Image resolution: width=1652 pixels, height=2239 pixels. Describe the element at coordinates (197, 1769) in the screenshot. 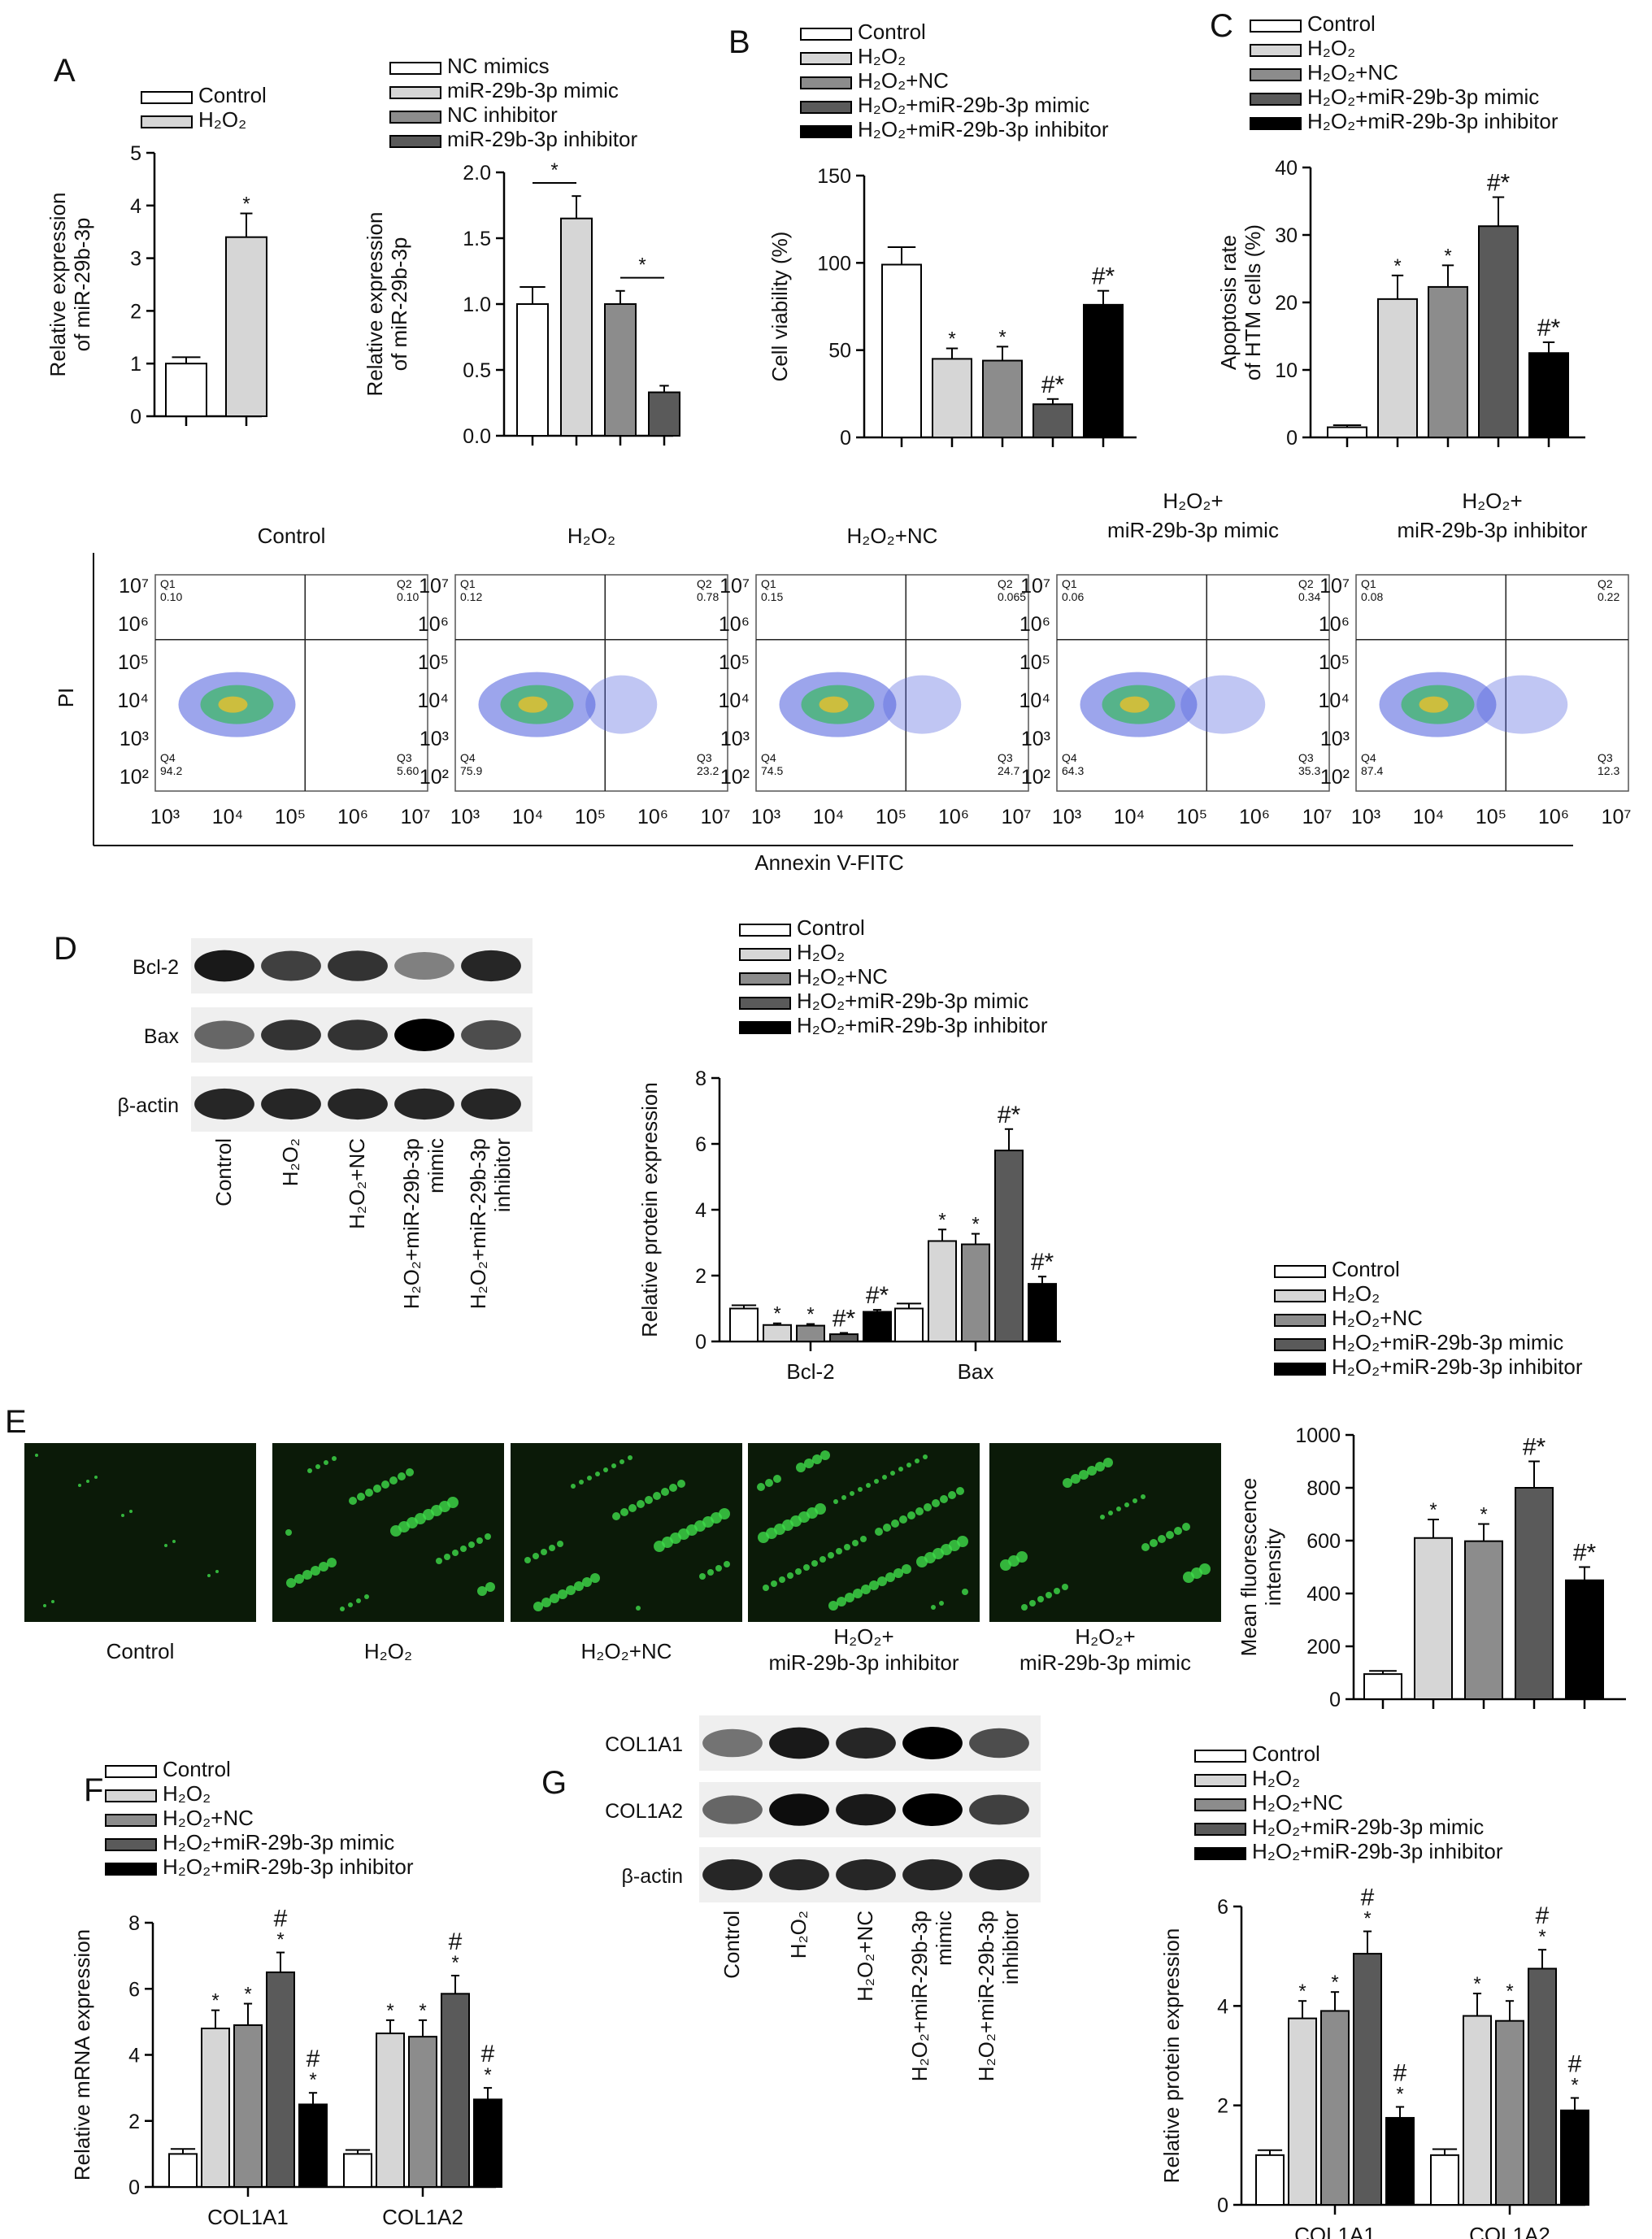

I see `legend-label: Control` at that location.